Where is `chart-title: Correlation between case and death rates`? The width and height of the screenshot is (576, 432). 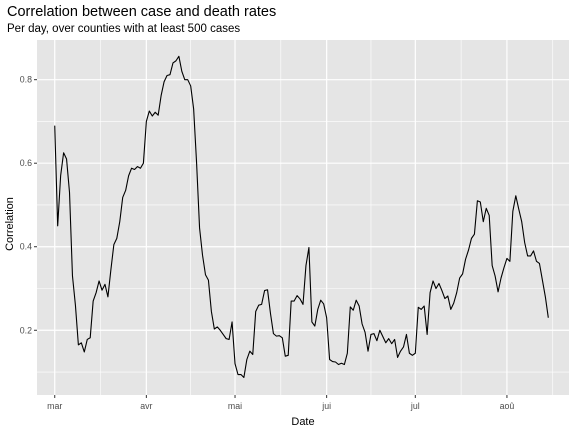
chart-title: Correlation between case and death rates is located at coordinates (141, 12).